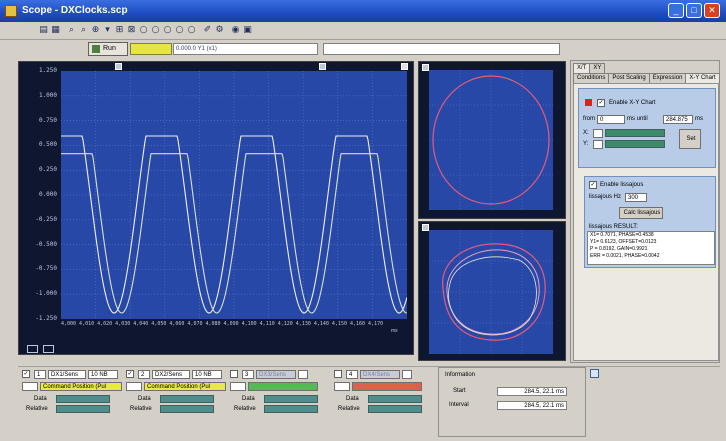  What do you see at coordinates (32, 349) in the screenshot?
I see `zoom-fit-button` at bounding box center [32, 349].